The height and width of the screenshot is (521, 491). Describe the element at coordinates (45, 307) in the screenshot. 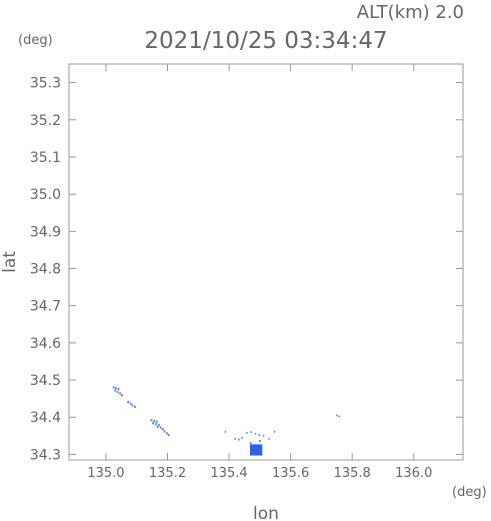

I see `y-tick-label: 34.7` at that location.